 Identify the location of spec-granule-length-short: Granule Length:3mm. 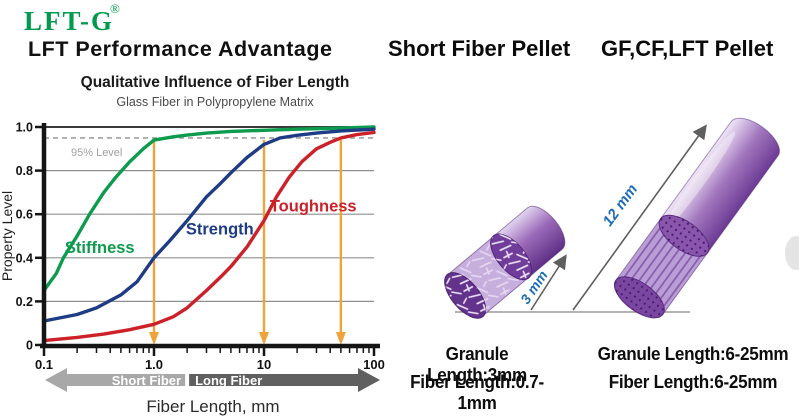
(477, 364).